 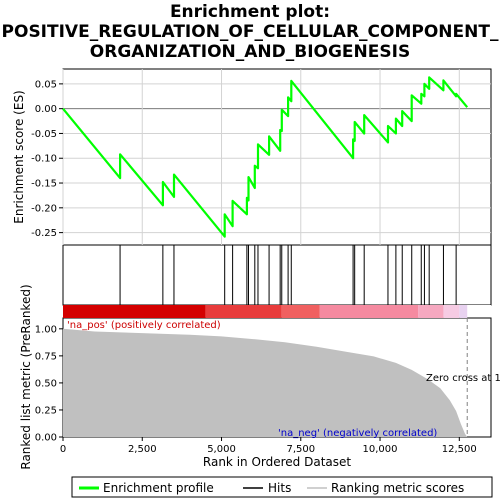 I want to click on x-tick-label: 5,000, so click(x=221, y=449).